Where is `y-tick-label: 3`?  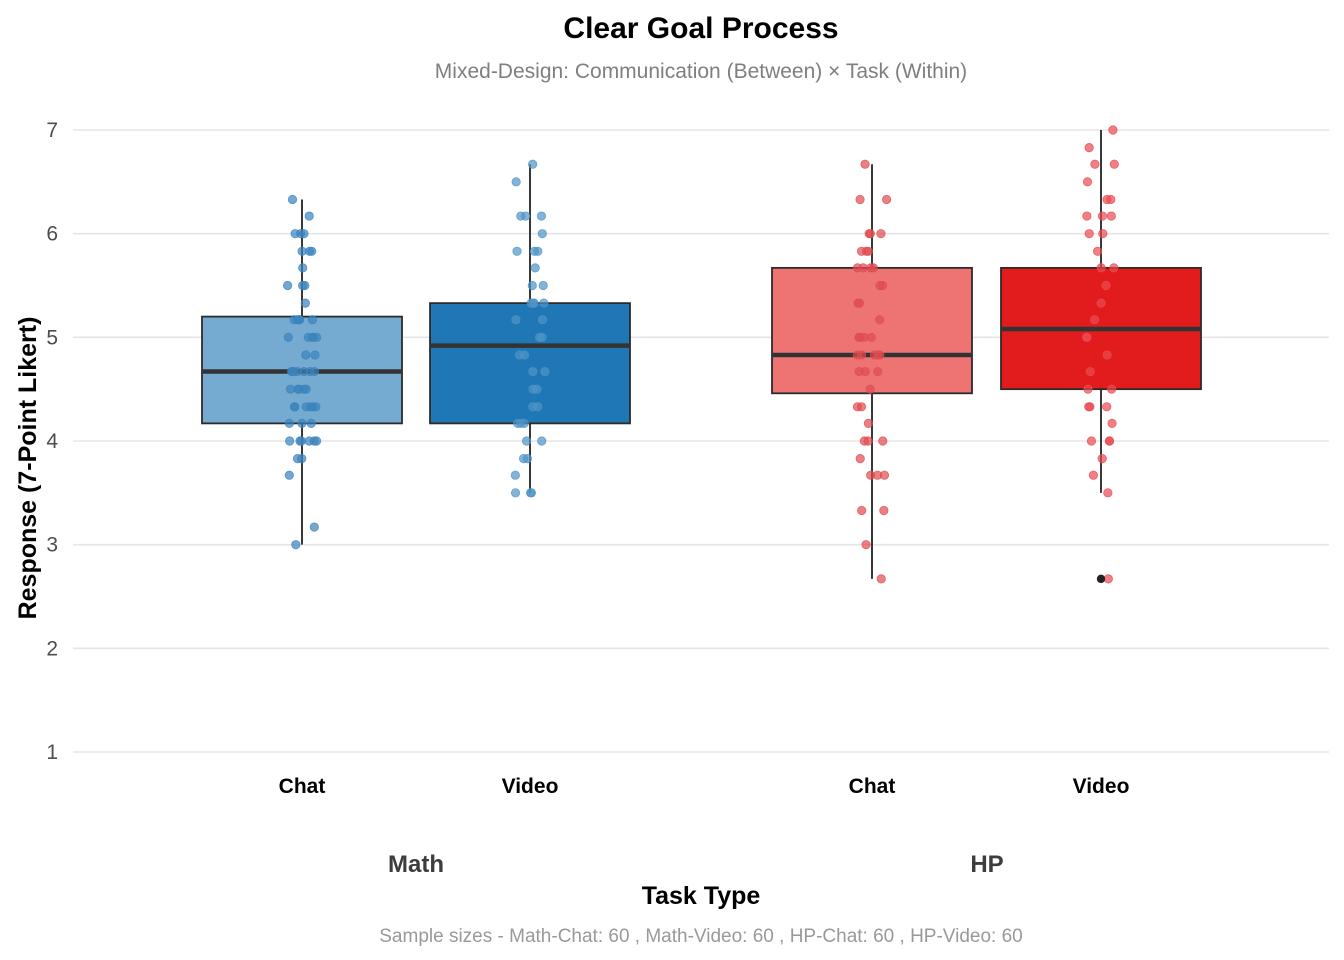 y-tick-label: 3 is located at coordinates (52, 545).